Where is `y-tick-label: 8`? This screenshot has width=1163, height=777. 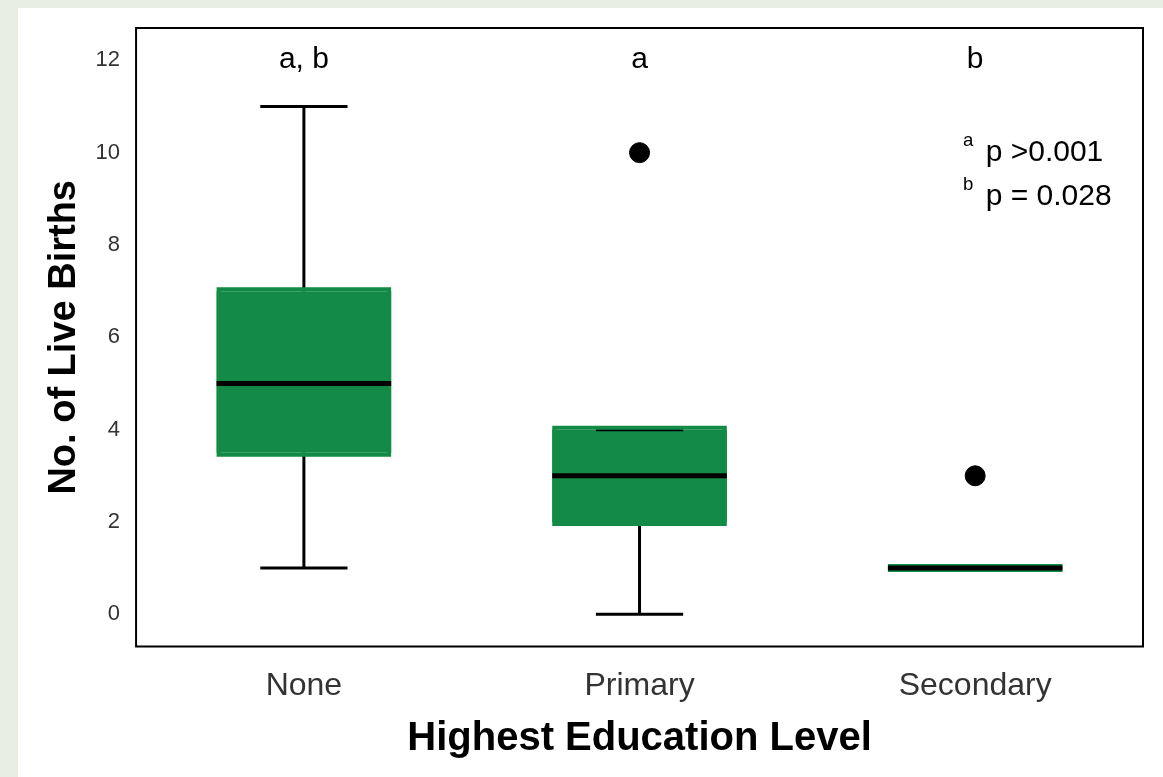
y-tick-label: 8 is located at coordinates (114, 244).